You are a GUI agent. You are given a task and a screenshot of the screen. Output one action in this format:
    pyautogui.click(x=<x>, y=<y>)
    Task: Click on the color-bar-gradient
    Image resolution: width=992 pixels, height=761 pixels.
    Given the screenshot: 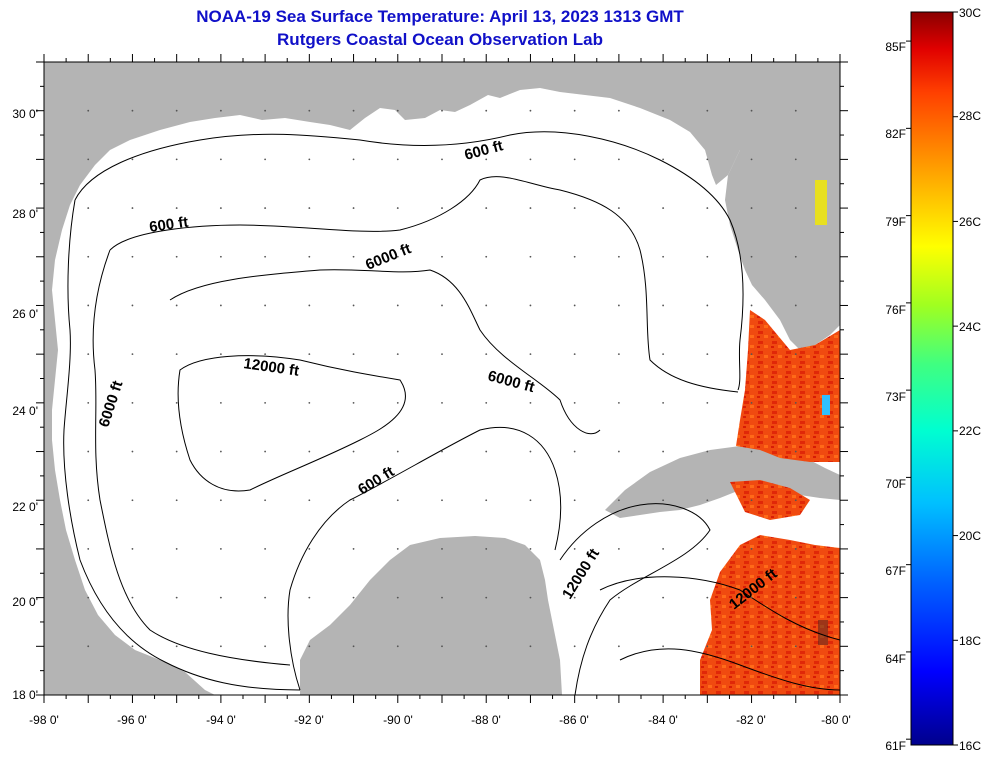 What is the action you would take?
    pyautogui.click(x=932, y=378)
    